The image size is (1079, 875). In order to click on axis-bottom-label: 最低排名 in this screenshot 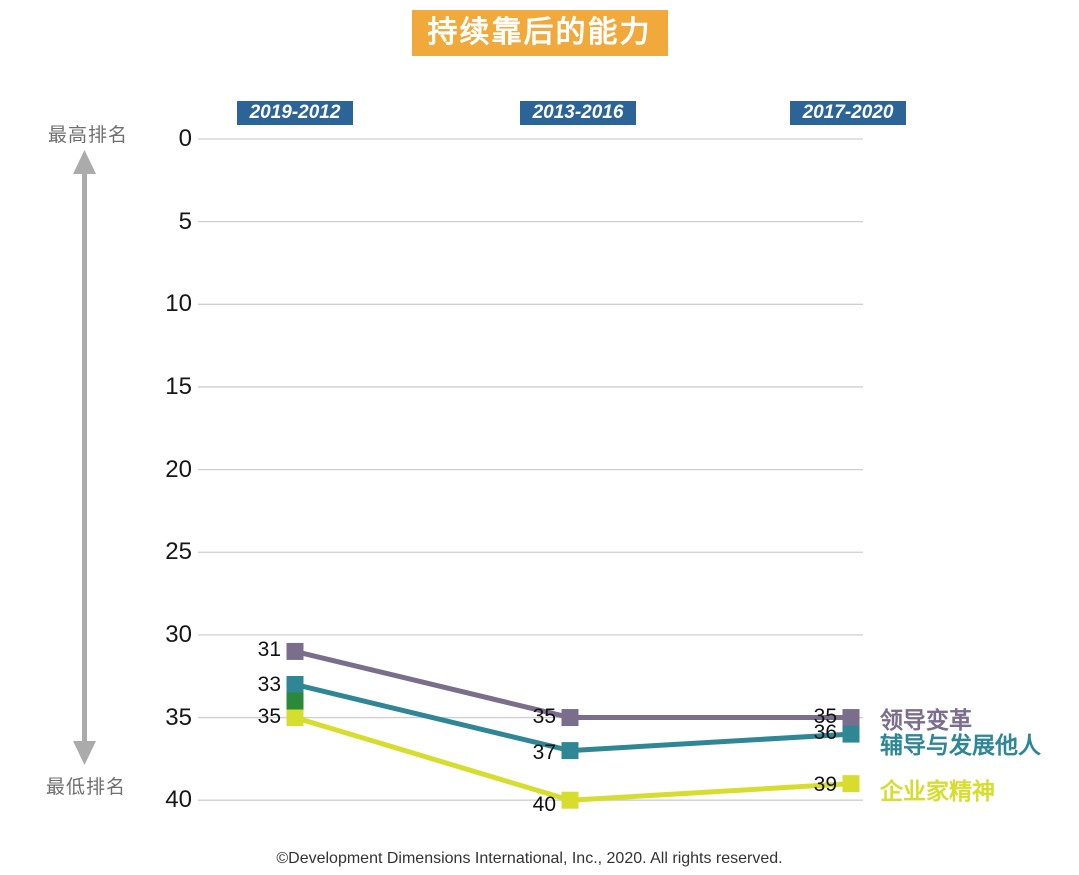, I will do `click(86, 787)`.